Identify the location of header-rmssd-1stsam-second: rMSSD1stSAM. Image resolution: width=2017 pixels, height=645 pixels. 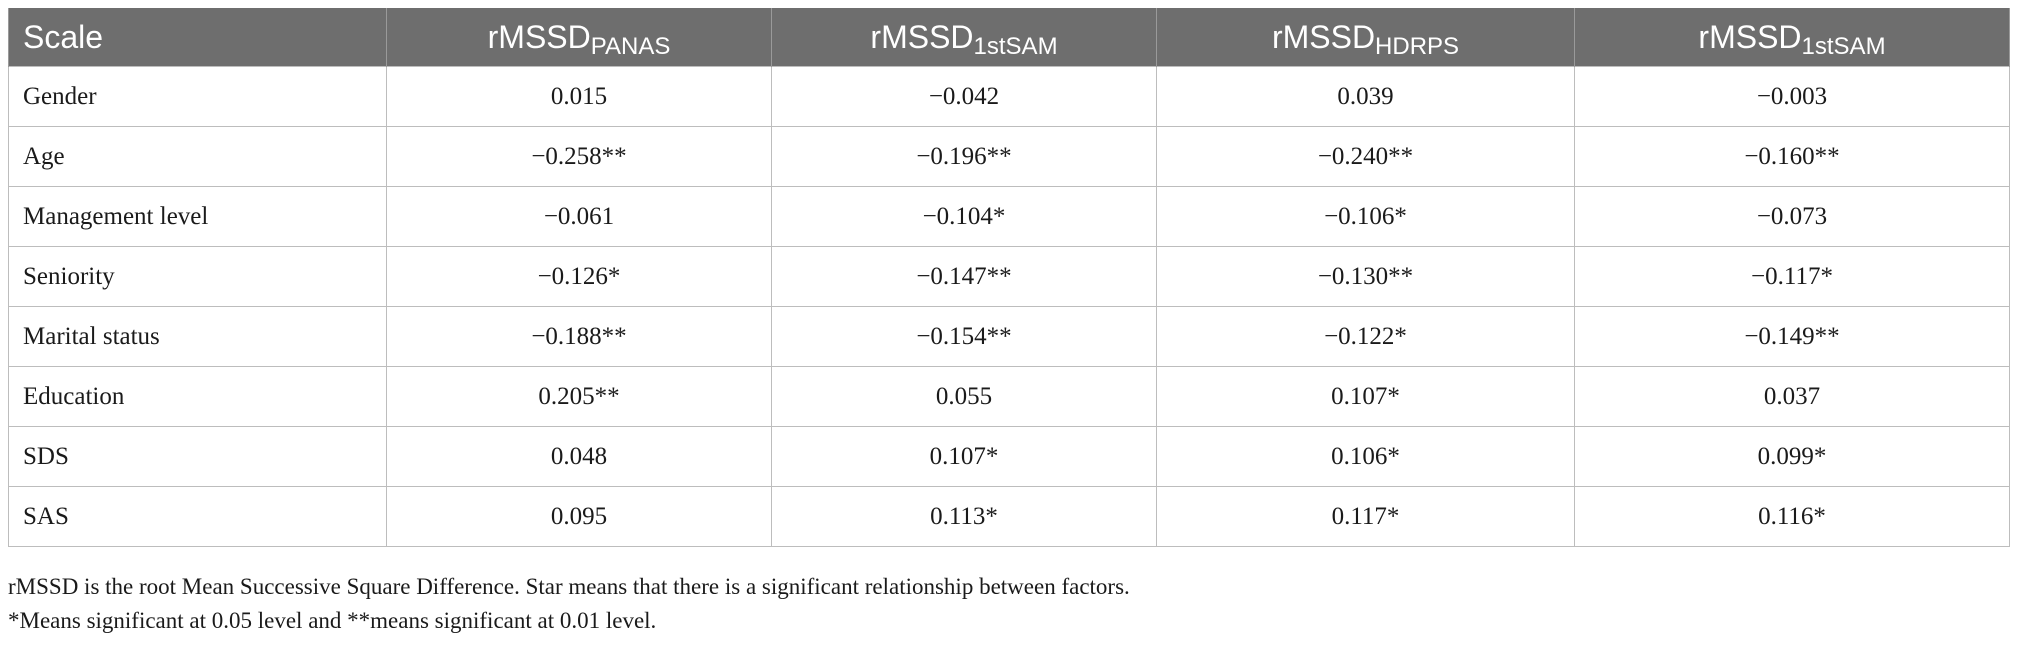
(1792, 37).